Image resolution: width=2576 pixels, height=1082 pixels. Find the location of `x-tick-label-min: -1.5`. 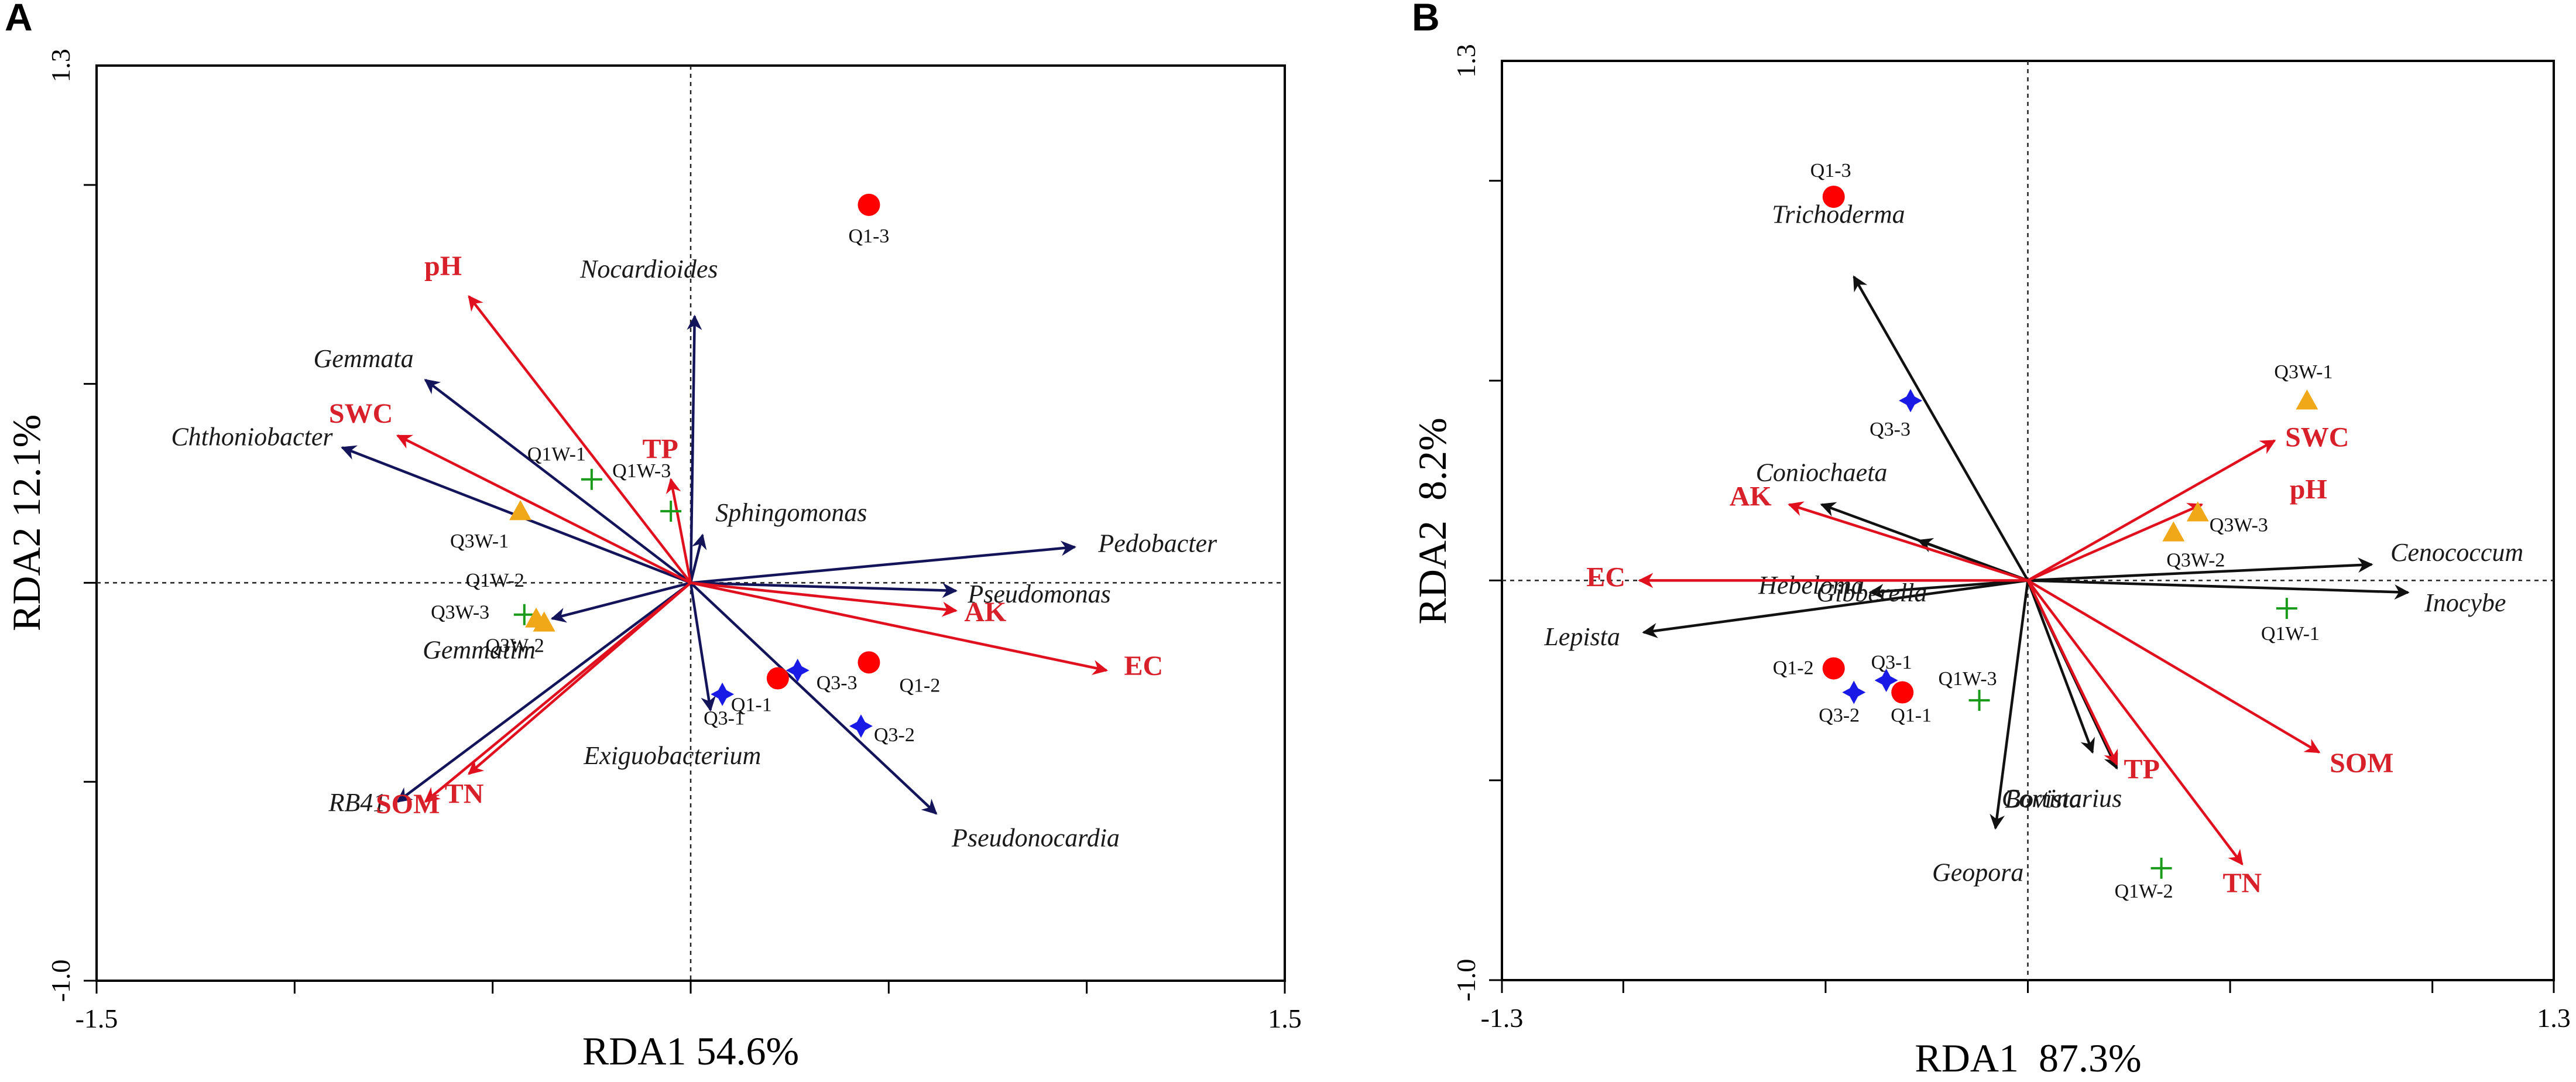

x-tick-label-min: -1.5 is located at coordinates (97, 1019).